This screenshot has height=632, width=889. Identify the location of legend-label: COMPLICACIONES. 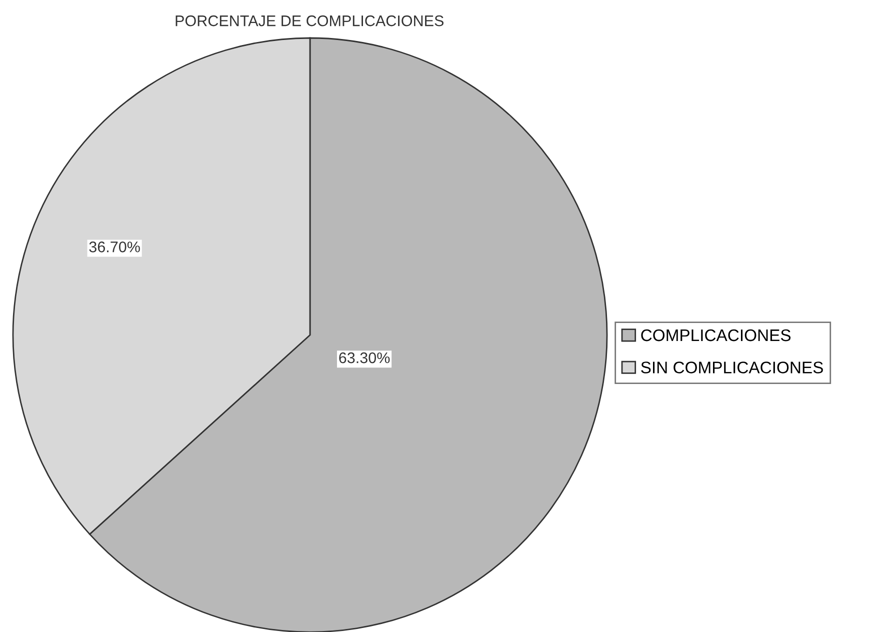
(716, 335).